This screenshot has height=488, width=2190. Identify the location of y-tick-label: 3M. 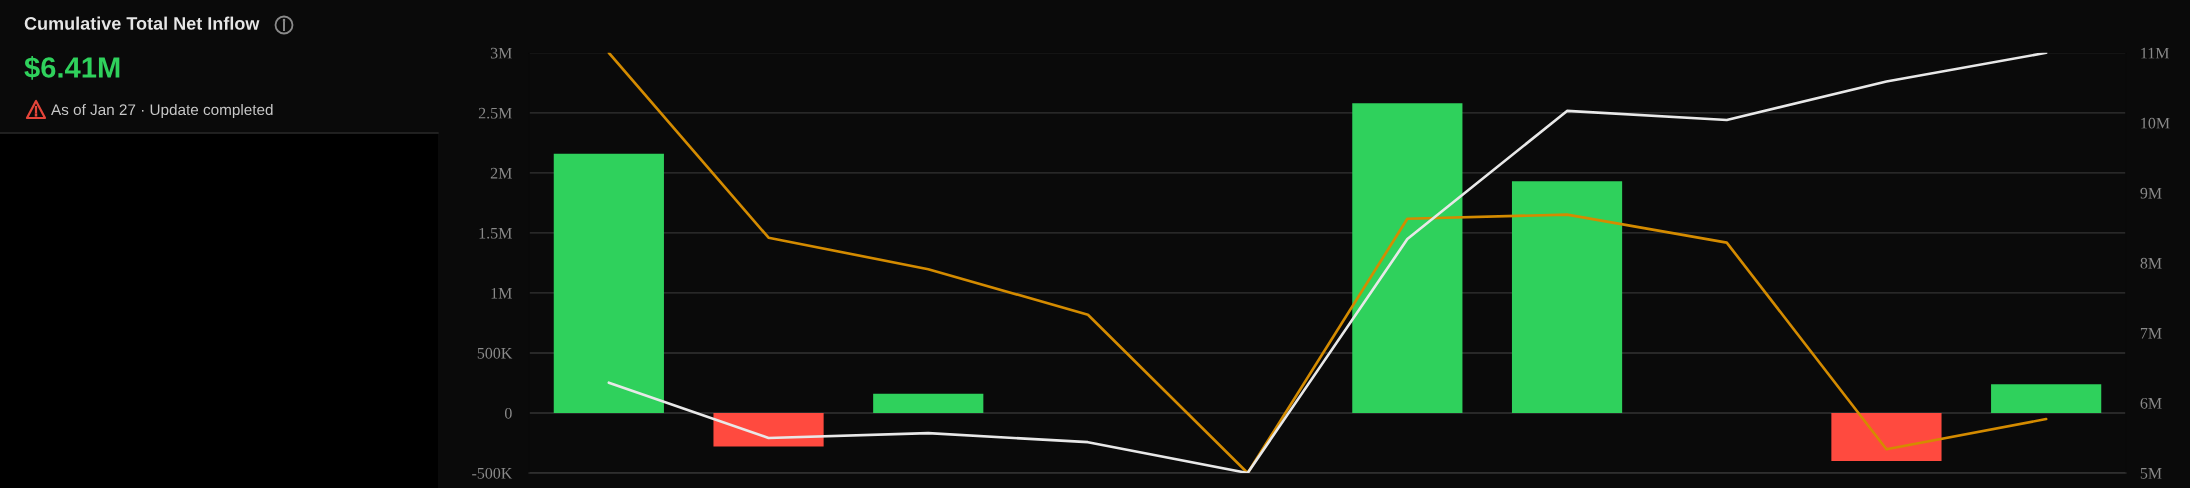
(501, 53).